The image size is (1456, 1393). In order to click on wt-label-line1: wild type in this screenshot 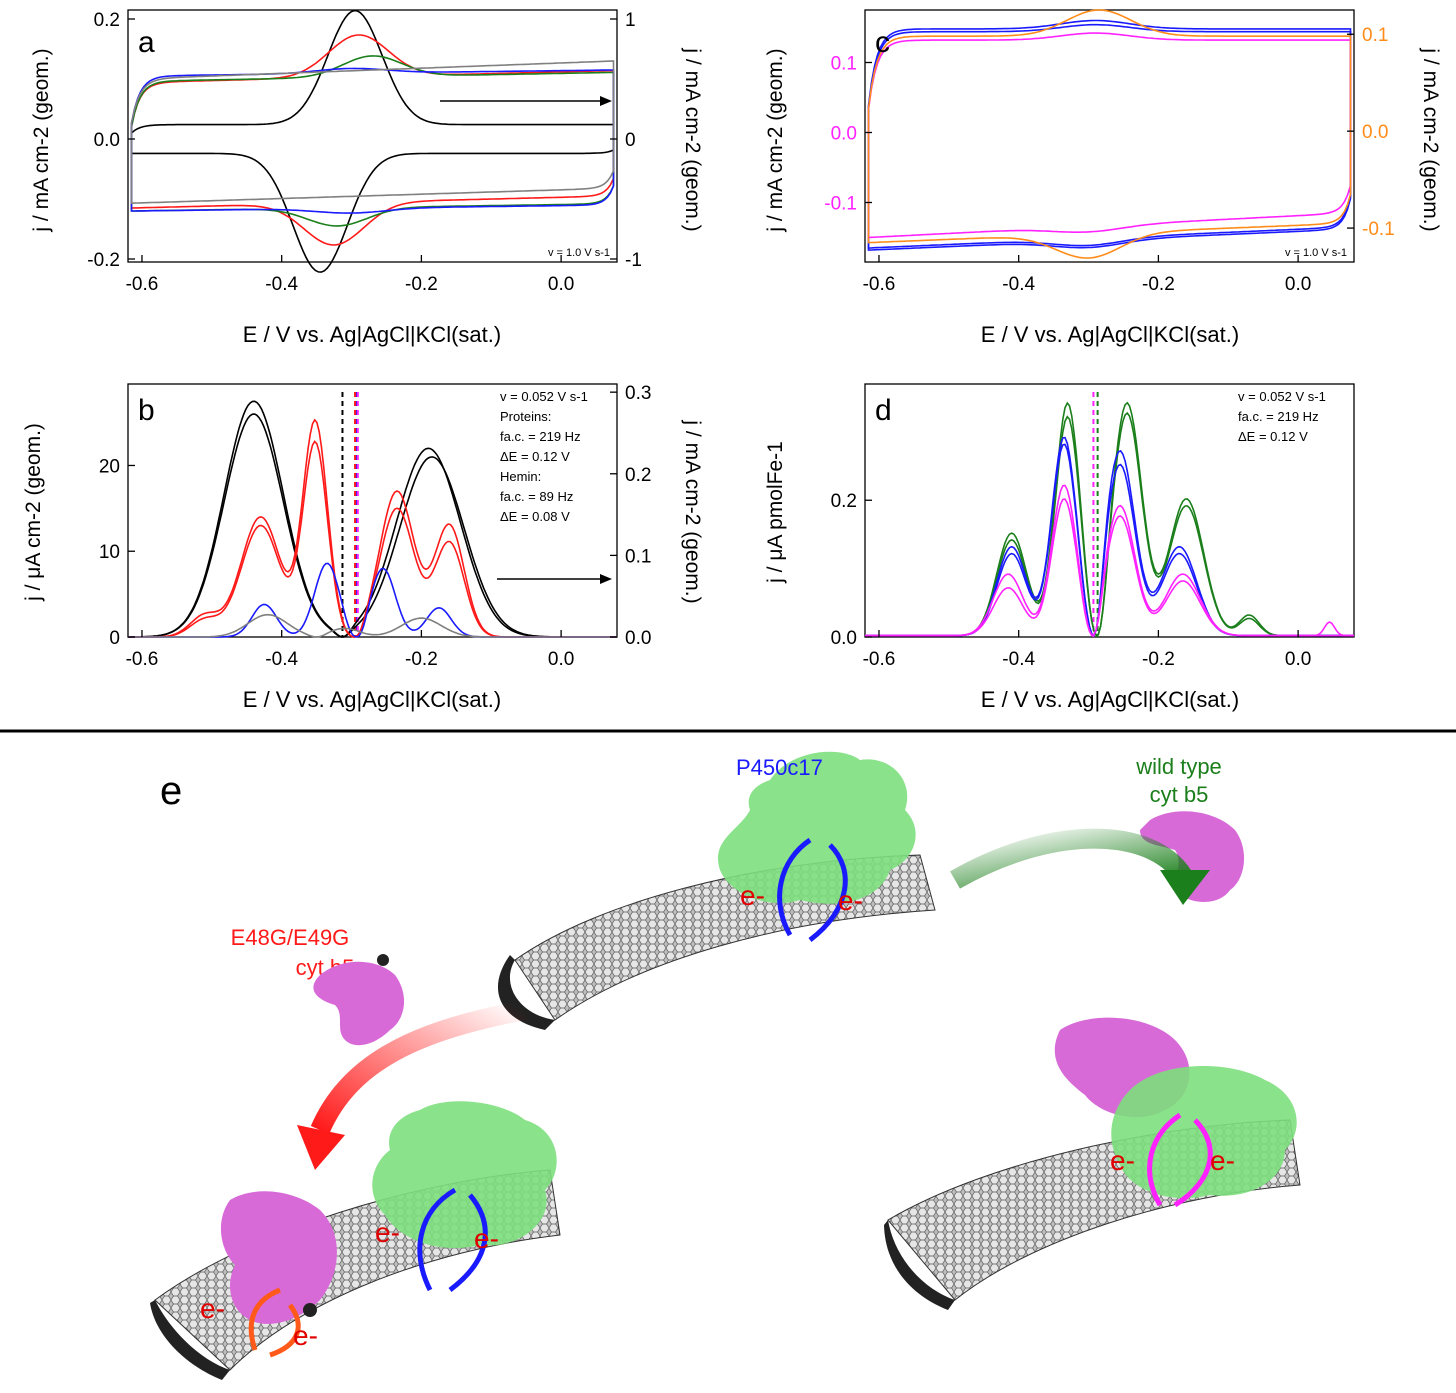, I will do `click(1178, 766)`.